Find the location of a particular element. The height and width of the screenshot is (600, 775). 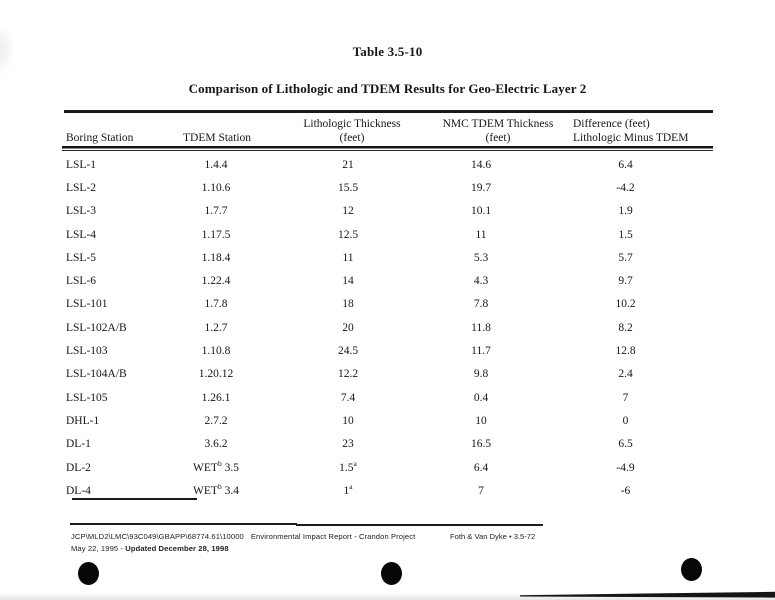

table-row: LSL-105 1.26.1 7.4 0.4 7 is located at coordinates (387, 397).